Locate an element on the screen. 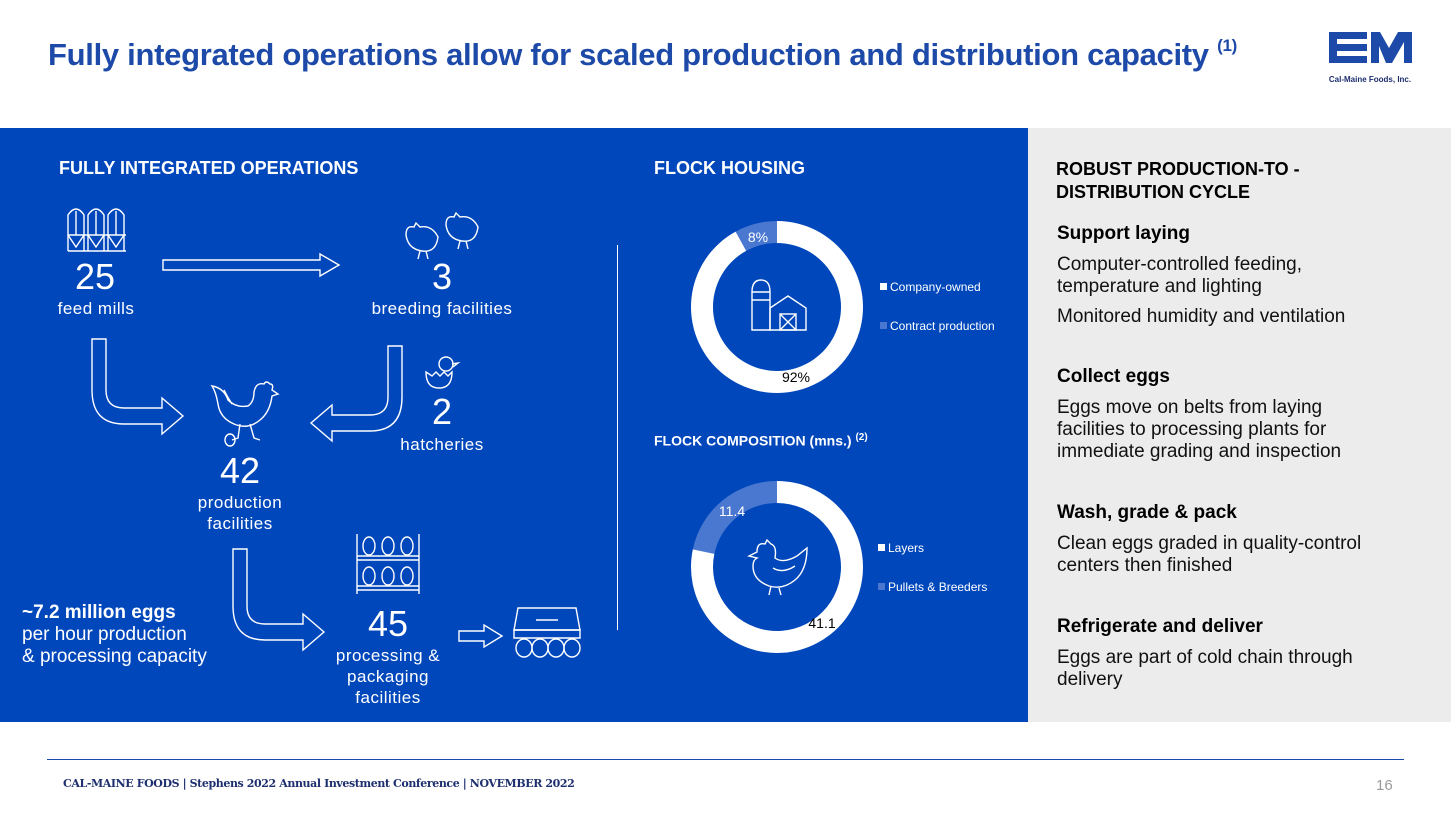 Image resolution: width=1451 pixels, height=816 pixels. processing-count: 45 is located at coordinates (388, 623).